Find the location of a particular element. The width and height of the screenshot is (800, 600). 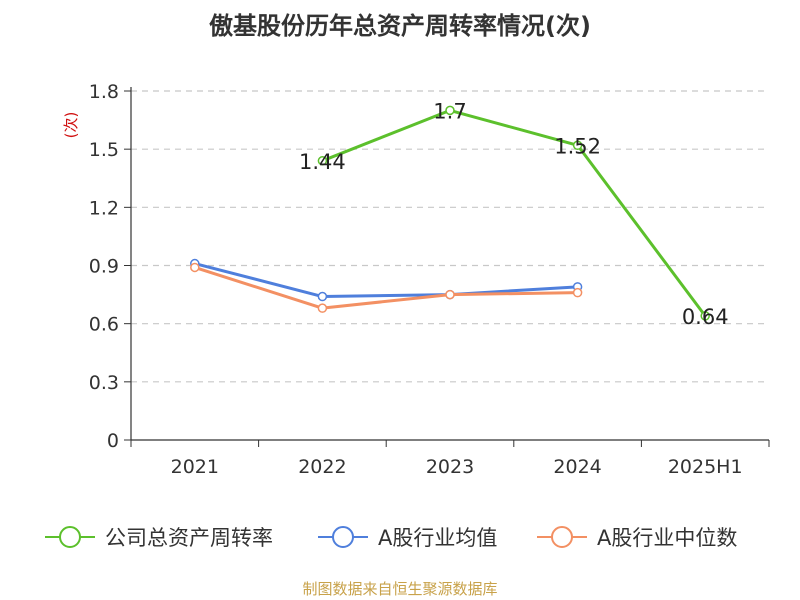

y-tick-label: 0.9 is located at coordinates (104, 267).